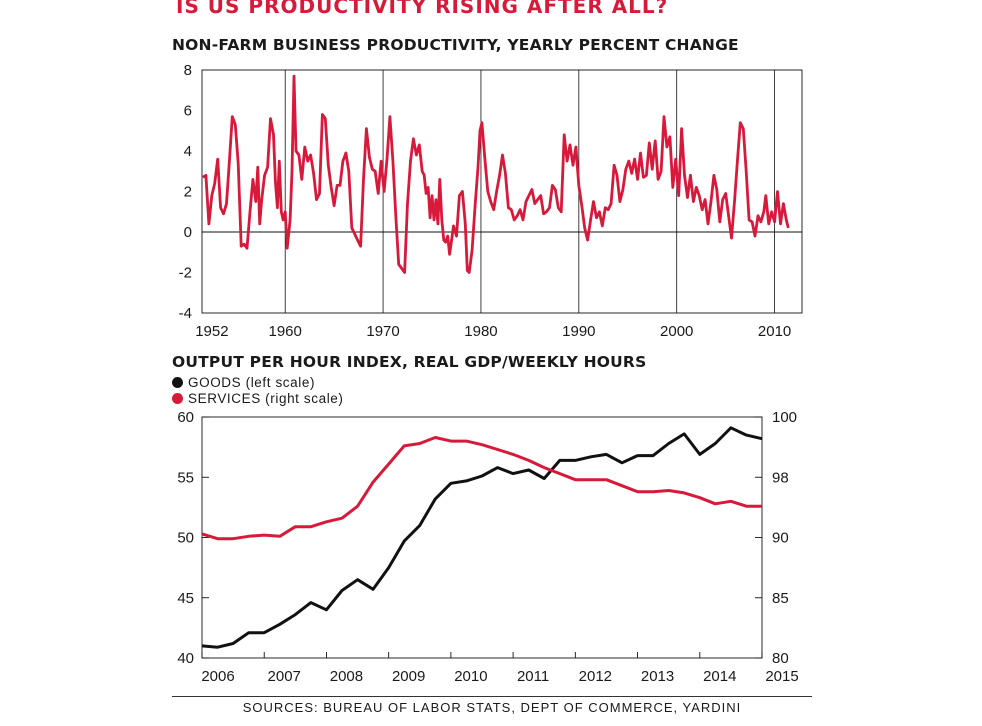  What do you see at coordinates (185, 477) in the screenshot?
I see `left-y-tick-label: 55` at bounding box center [185, 477].